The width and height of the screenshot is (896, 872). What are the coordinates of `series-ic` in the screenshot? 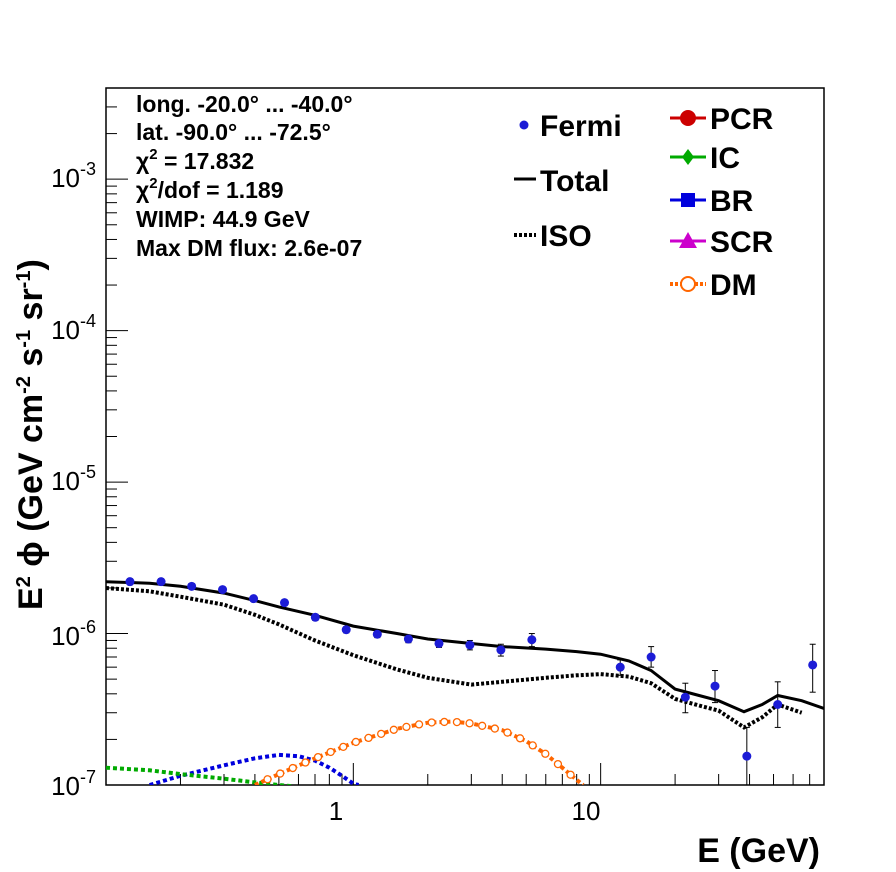 It's located at (200, 775).